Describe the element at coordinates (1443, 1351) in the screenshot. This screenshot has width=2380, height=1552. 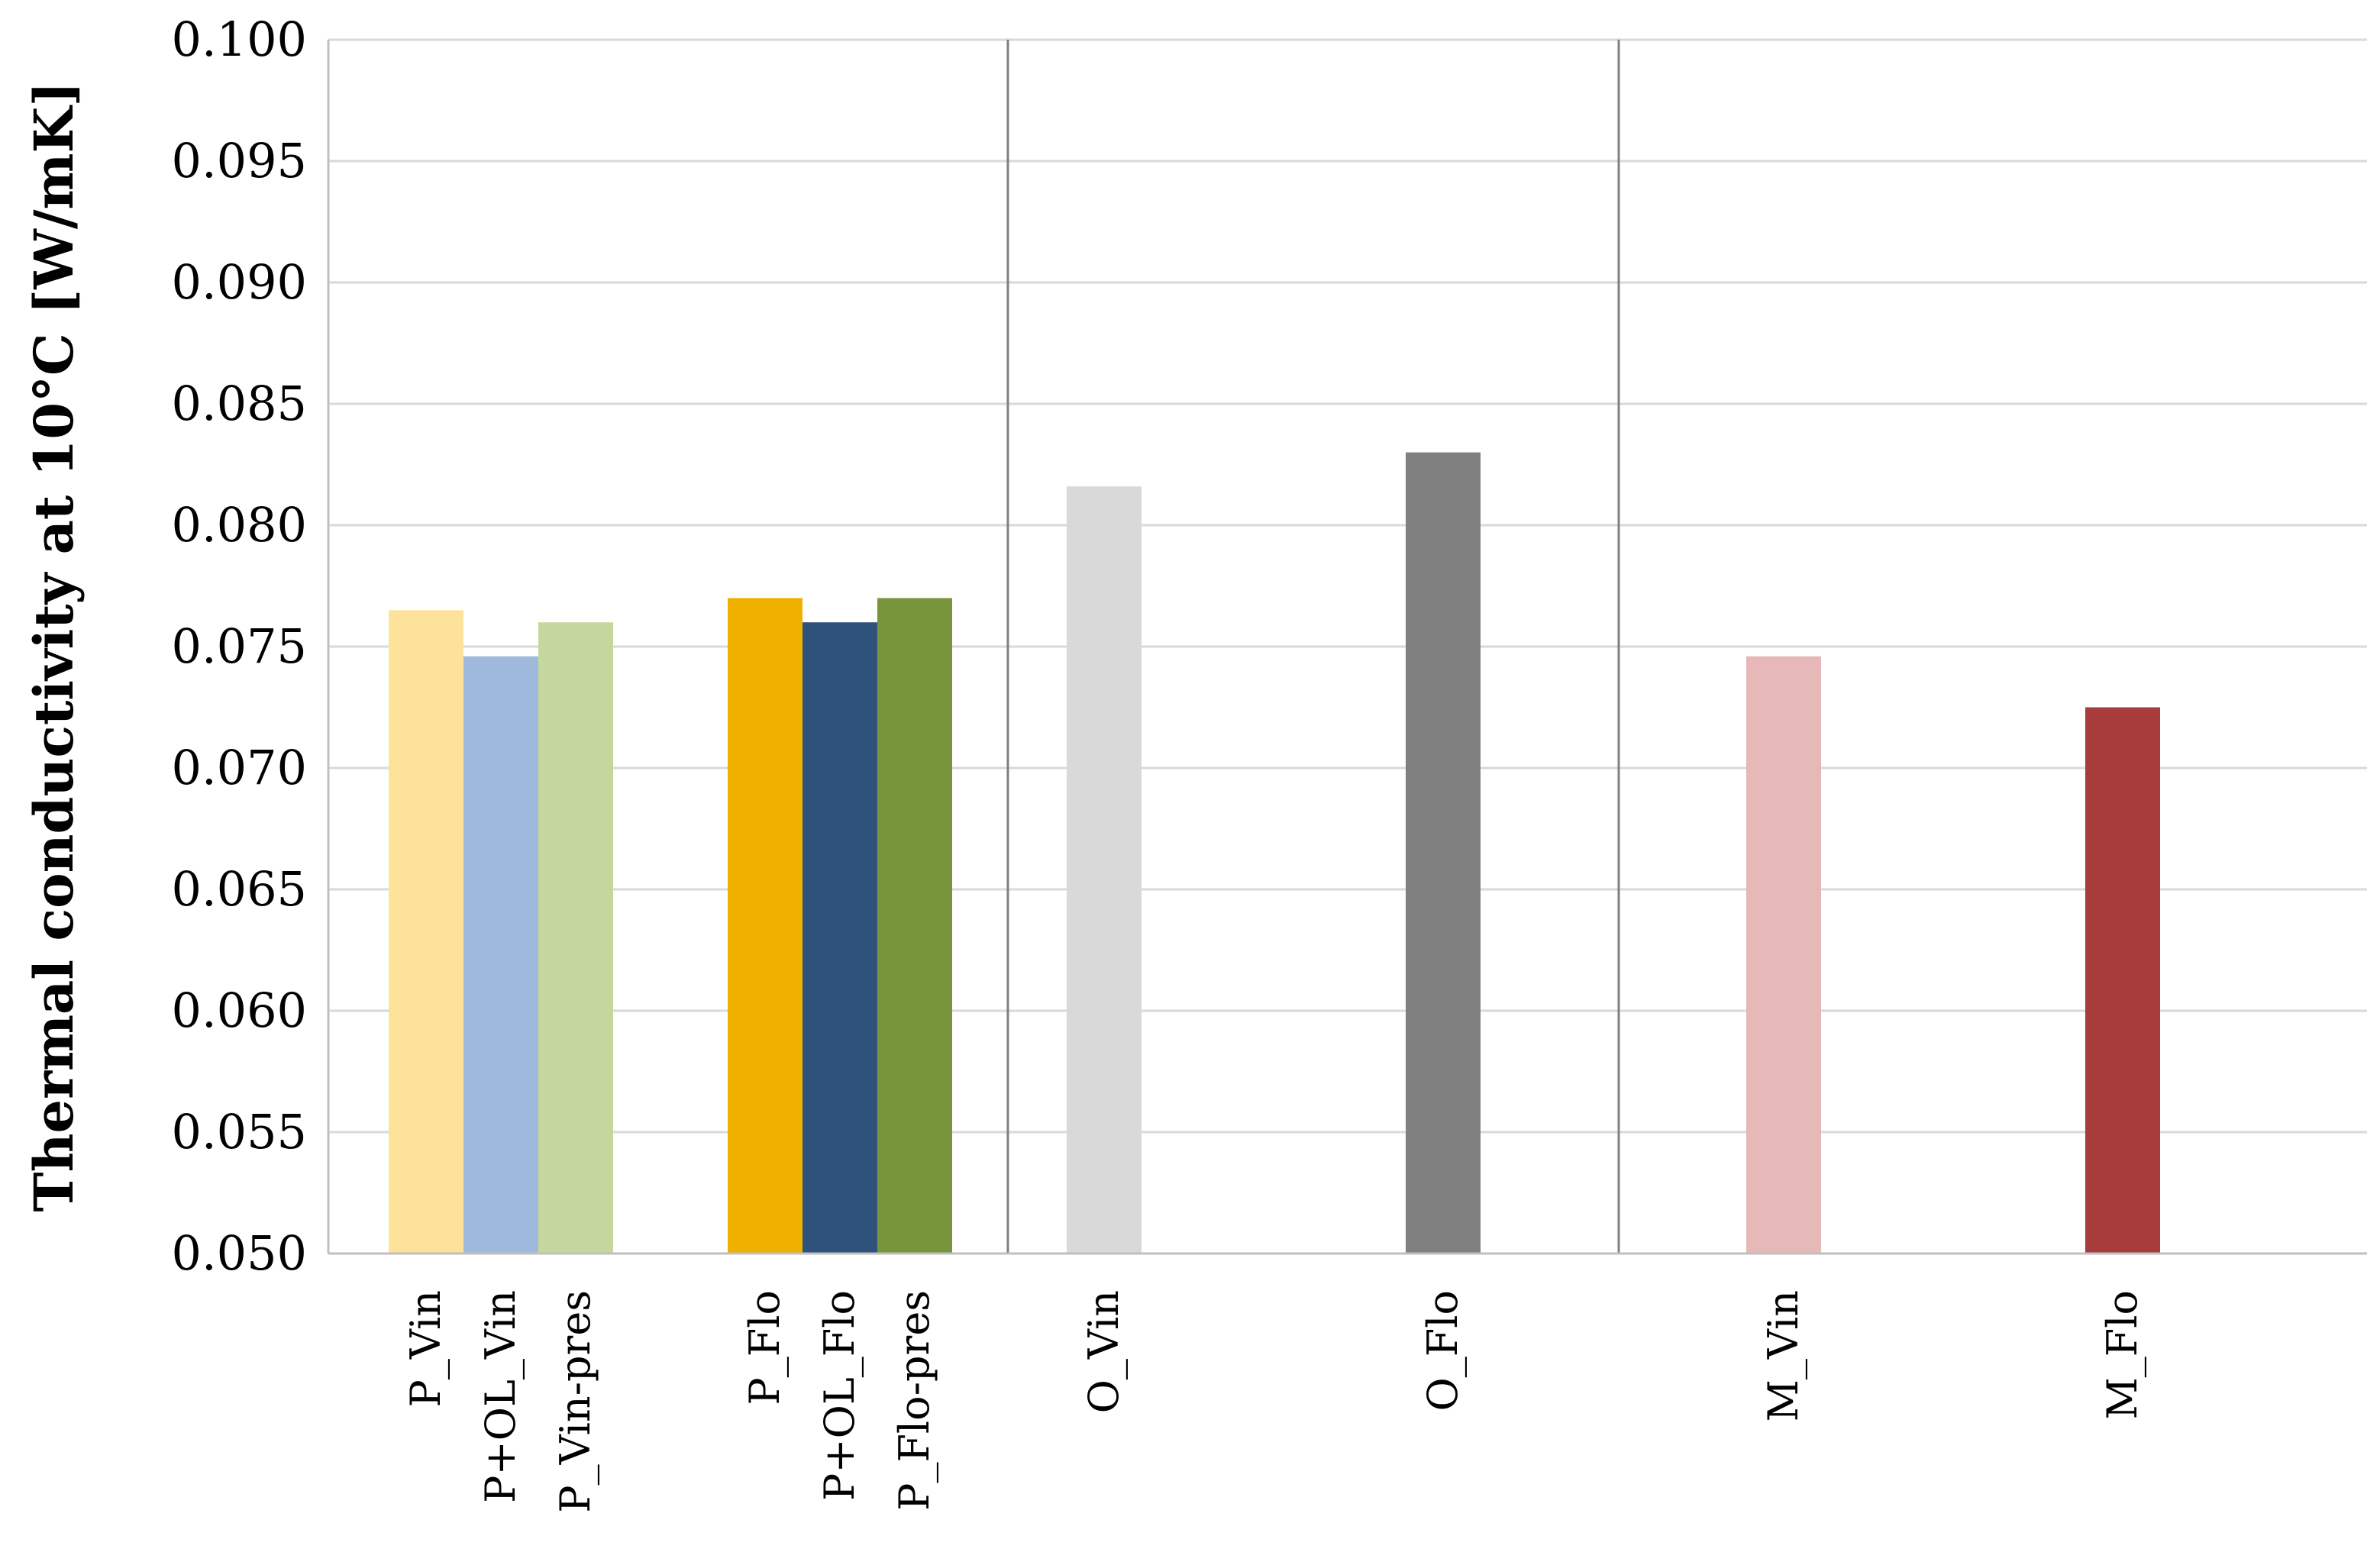
I see `x-tick-label: O_Flo` at that location.